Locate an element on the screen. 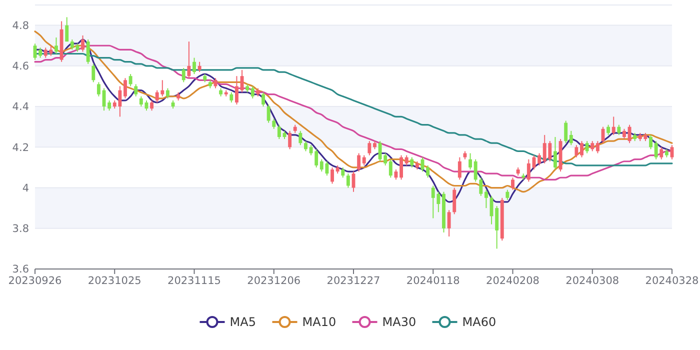 The height and width of the screenshot is (350, 700). x-tick-label: 20240118 is located at coordinates (433, 281).